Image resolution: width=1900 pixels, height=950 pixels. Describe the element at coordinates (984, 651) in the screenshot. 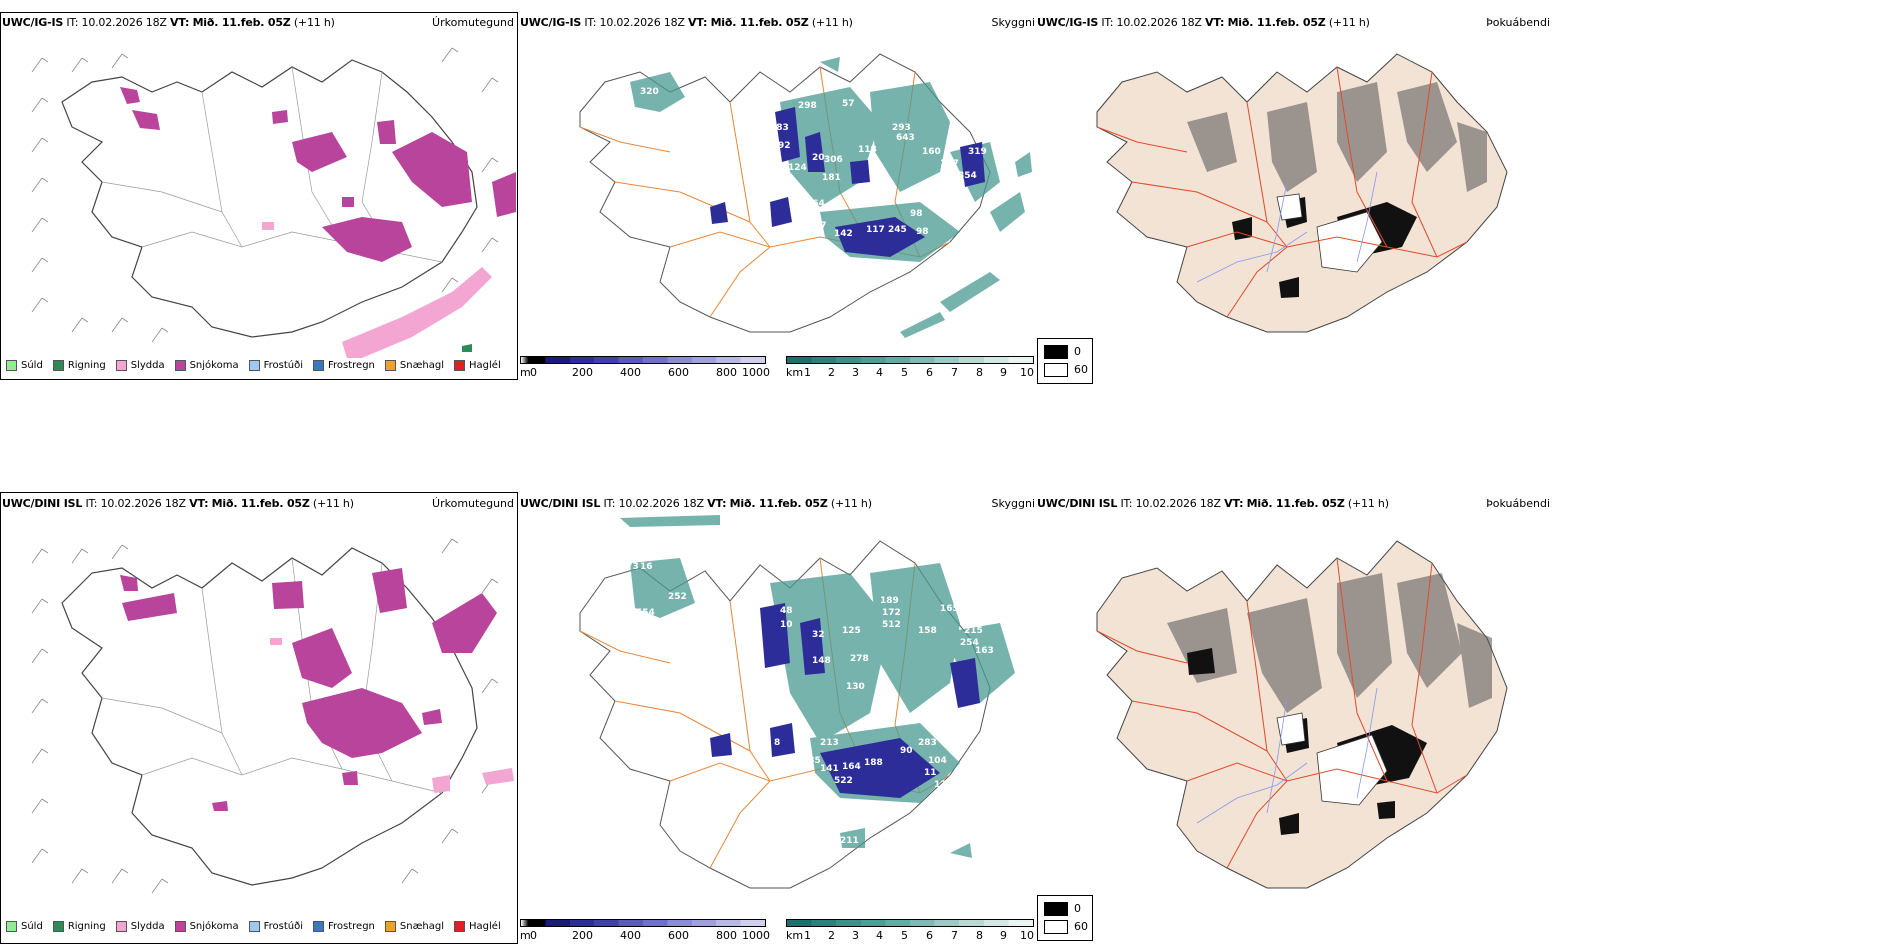

I see `value-label: 163` at that location.